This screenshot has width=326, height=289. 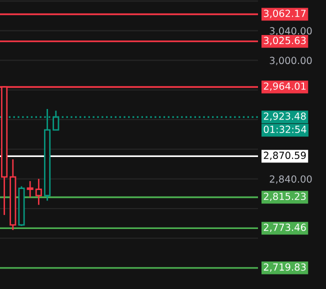 What do you see at coordinates (285, 228) in the screenshot?
I see `ref-line-label: 2,773.46` at bounding box center [285, 228].